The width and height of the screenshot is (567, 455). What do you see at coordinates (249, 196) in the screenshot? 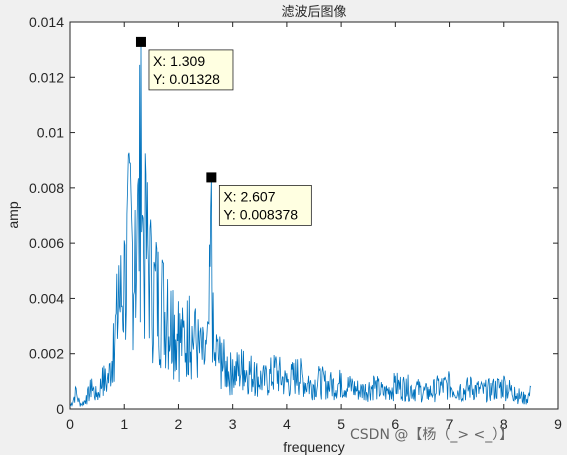
I see `datatip-x-text: X: 2.607` at bounding box center [249, 196].